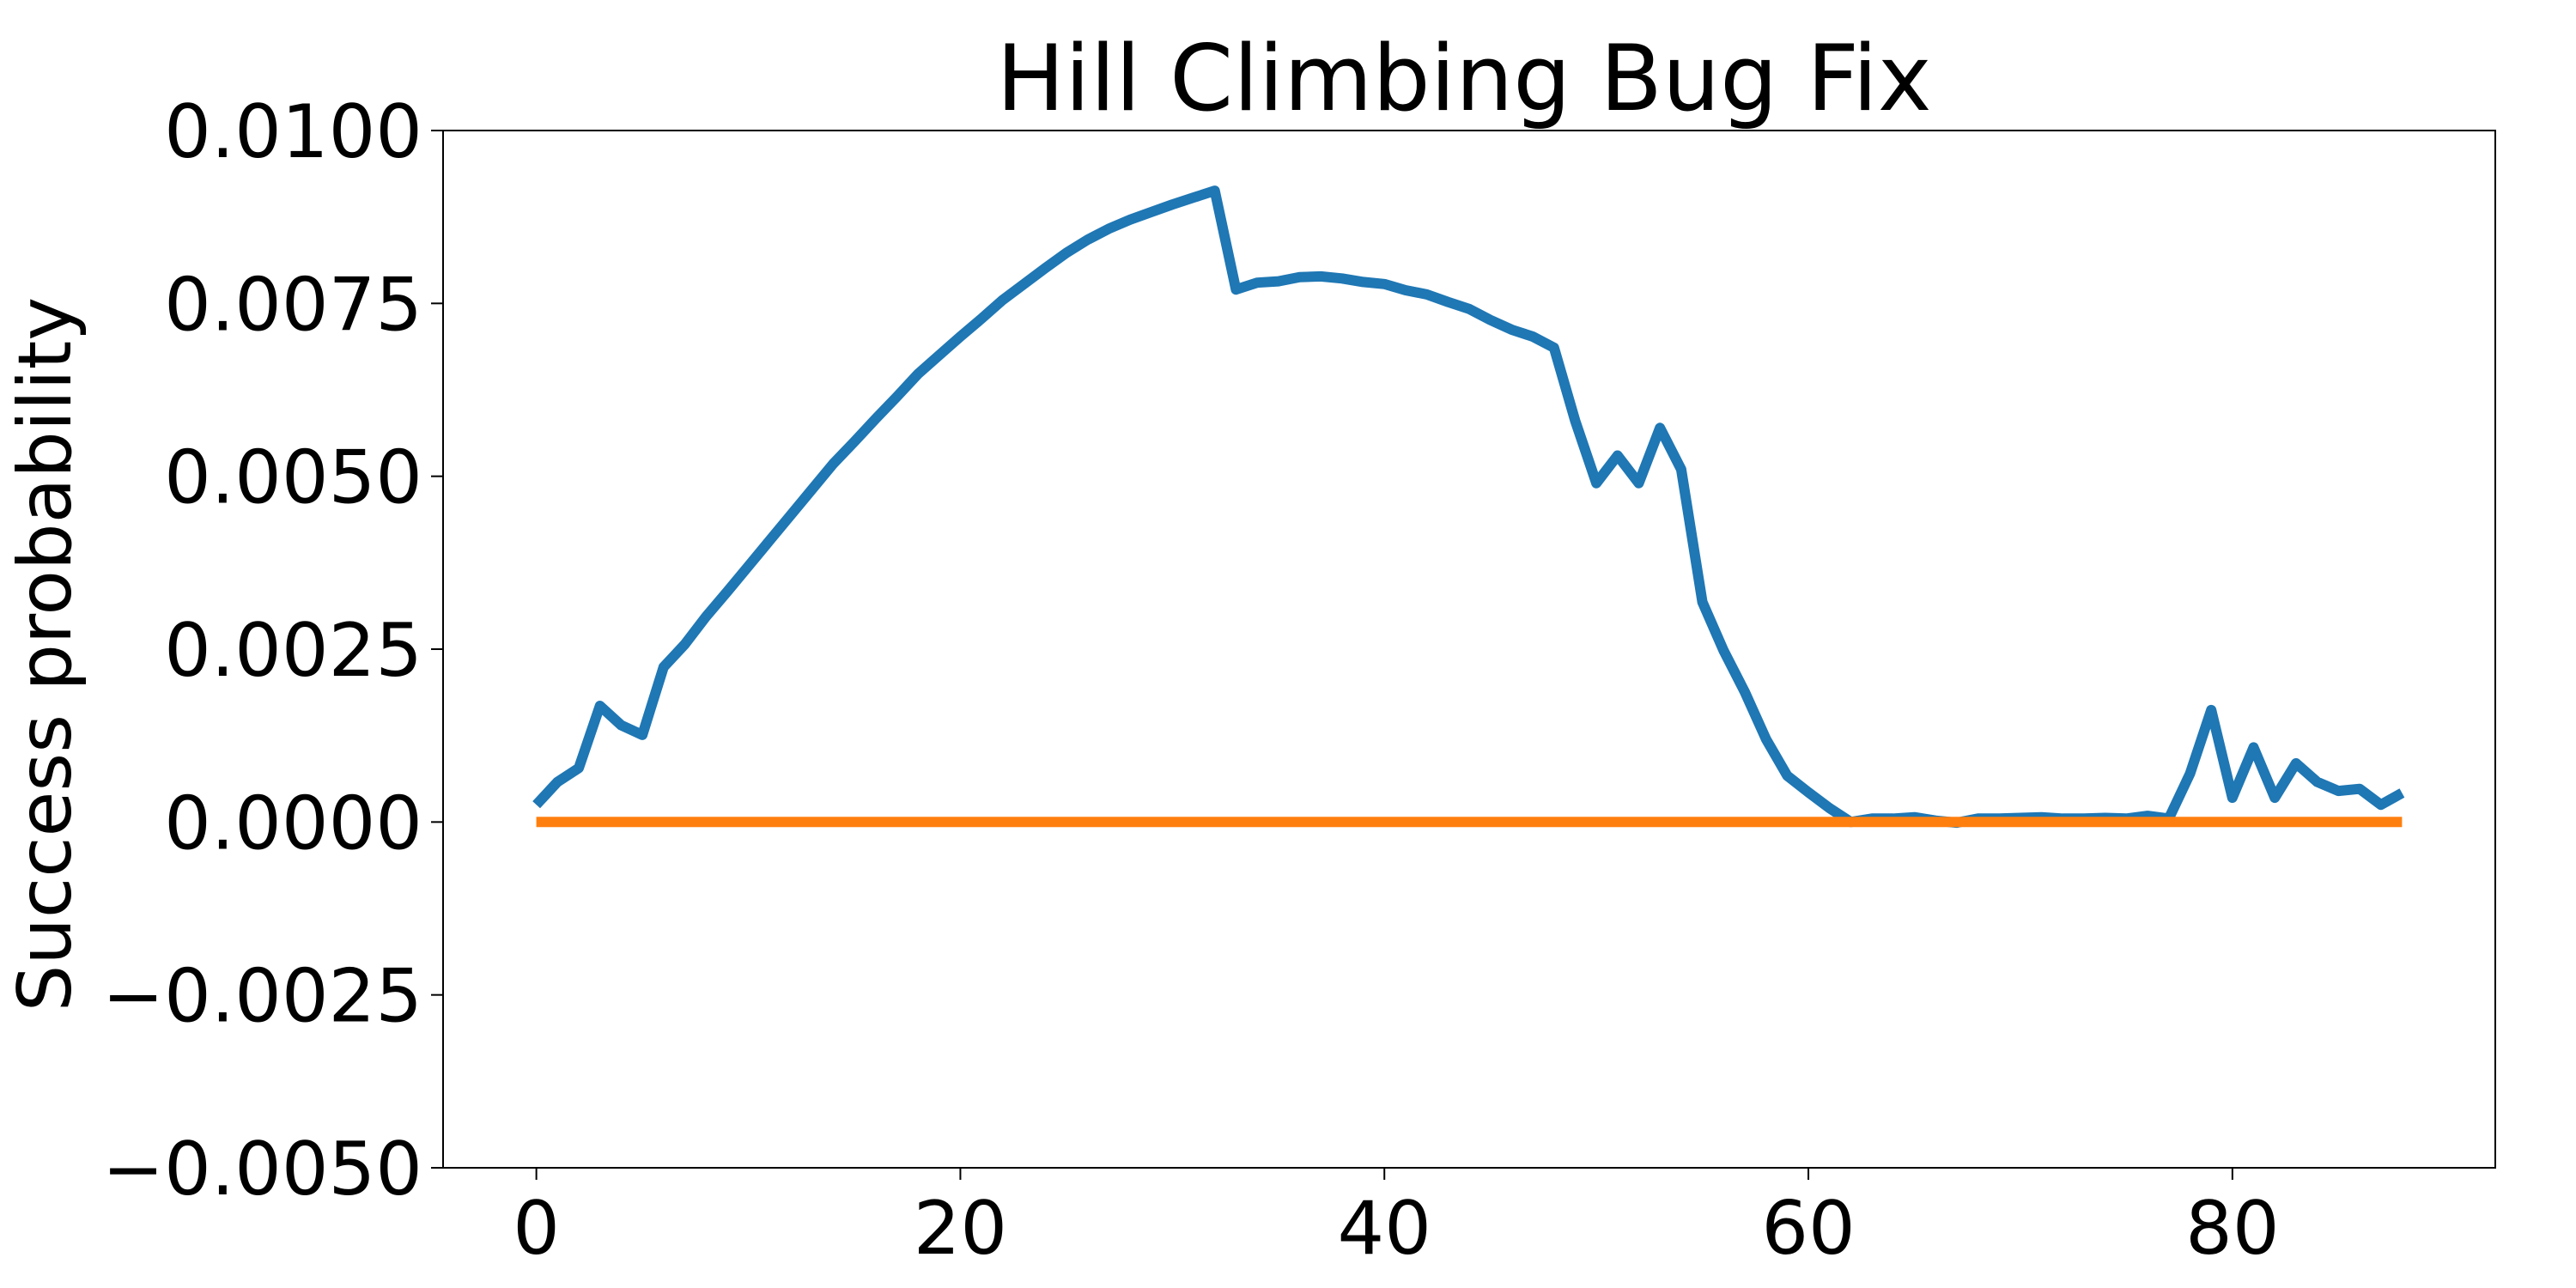  I want to click on y-tick-label: −0.0025, so click(262, 997).